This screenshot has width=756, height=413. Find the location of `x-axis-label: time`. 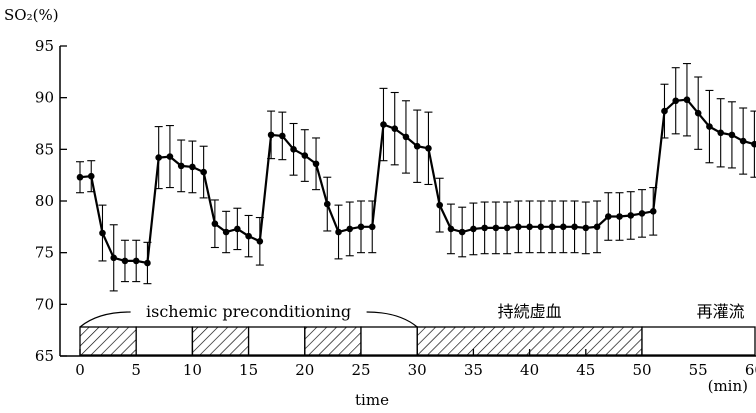

x-axis-label: time is located at coordinates (372, 400).